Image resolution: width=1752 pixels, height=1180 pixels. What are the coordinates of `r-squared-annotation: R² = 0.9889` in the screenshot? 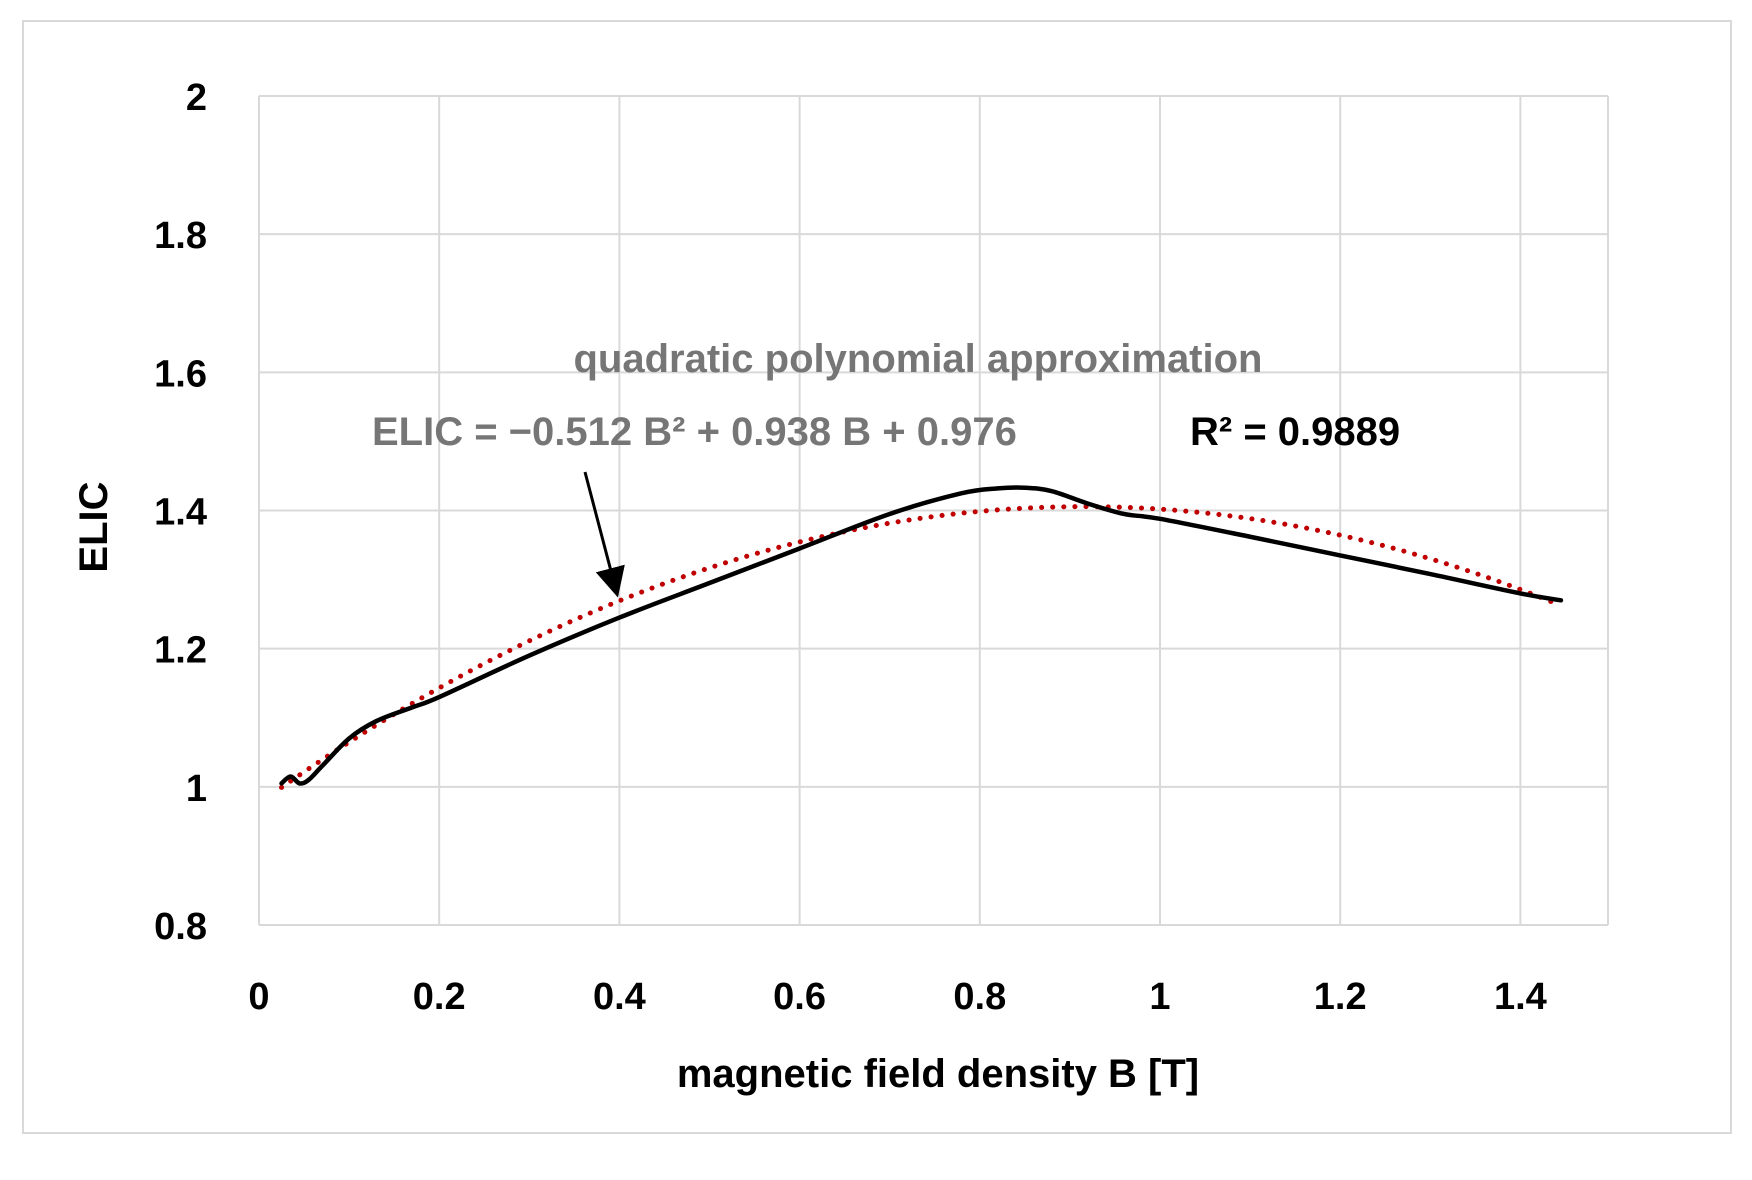 It's located at (1295, 432).